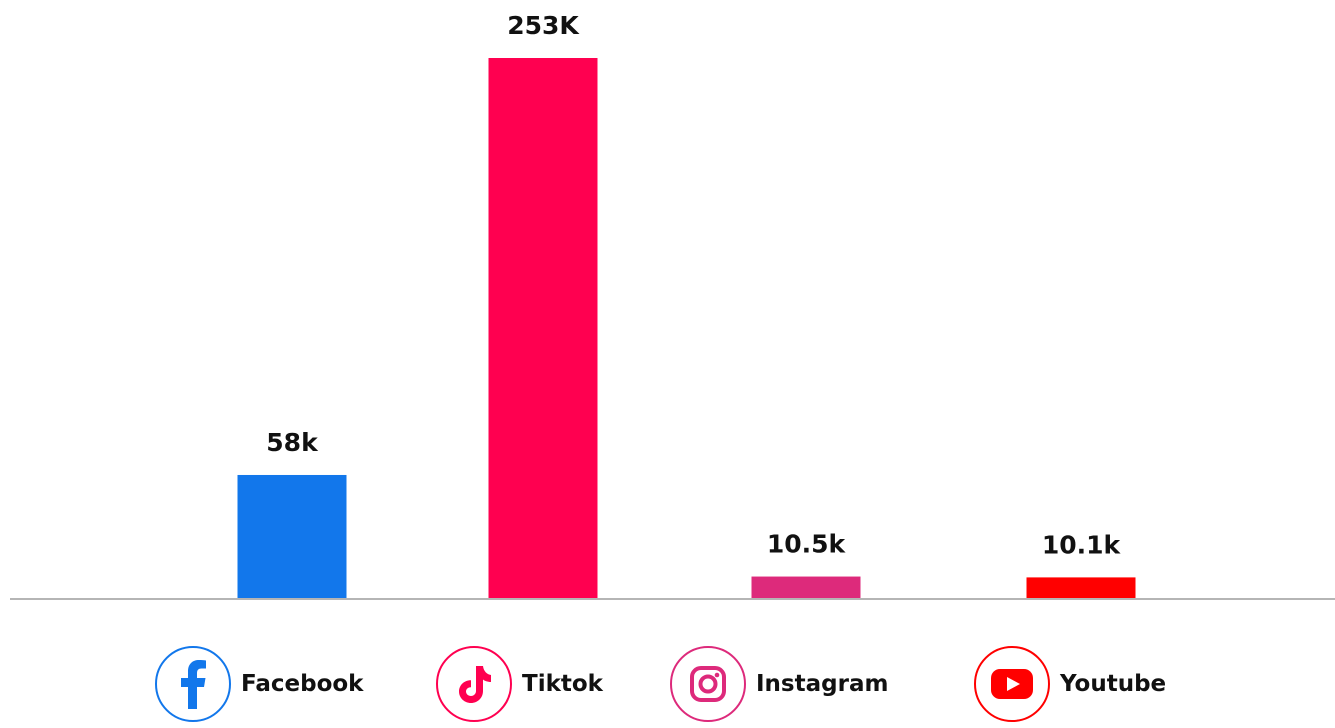 The width and height of the screenshot is (1335, 728). What do you see at coordinates (1113, 684) in the screenshot?
I see `legend-label-youtube: Youtube` at bounding box center [1113, 684].